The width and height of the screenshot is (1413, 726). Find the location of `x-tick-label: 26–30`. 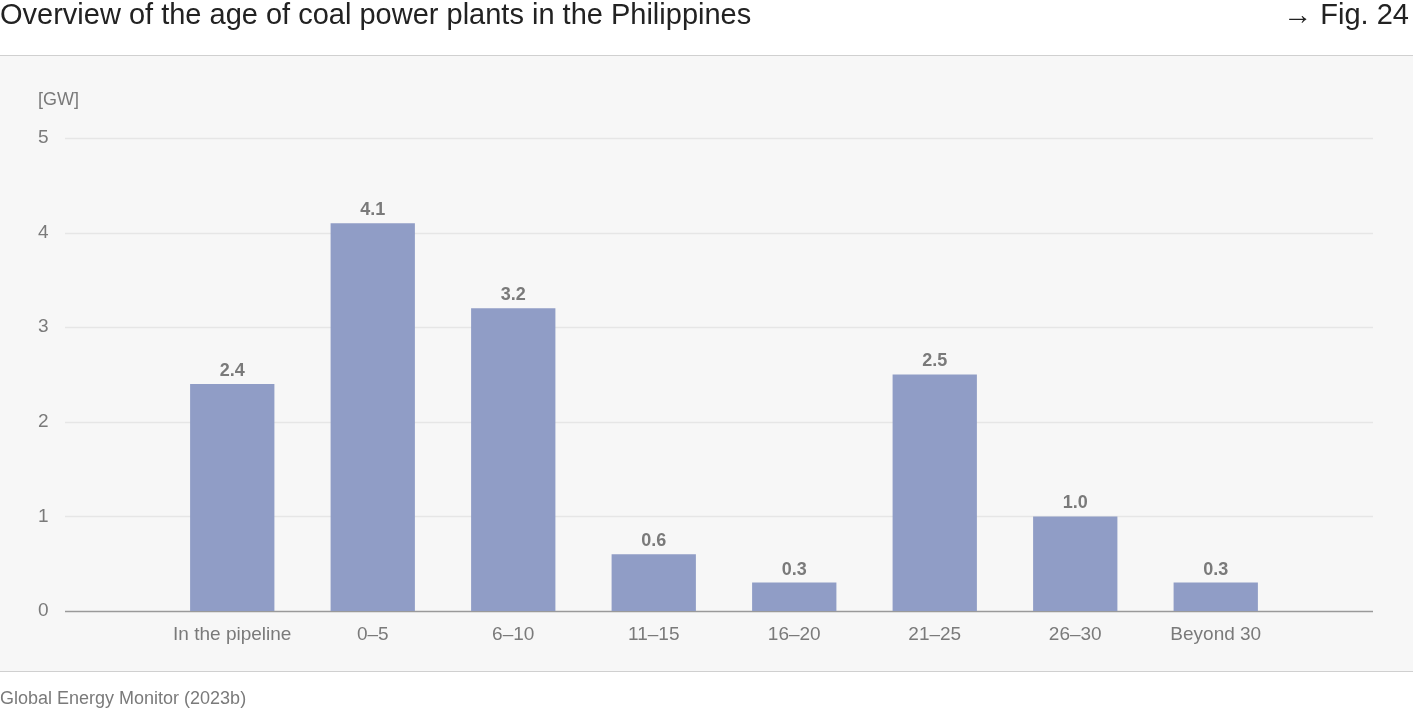

x-tick-label: 26–30 is located at coordinates (1075, 633).